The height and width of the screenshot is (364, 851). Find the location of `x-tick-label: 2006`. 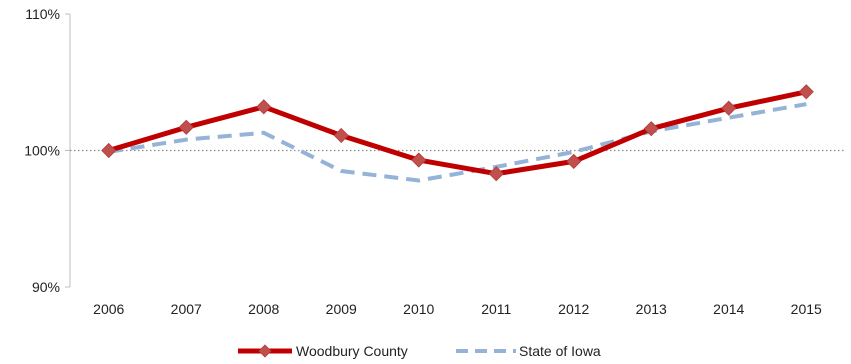

x-tick-label: 2006 is located at coordinates (108, 309).